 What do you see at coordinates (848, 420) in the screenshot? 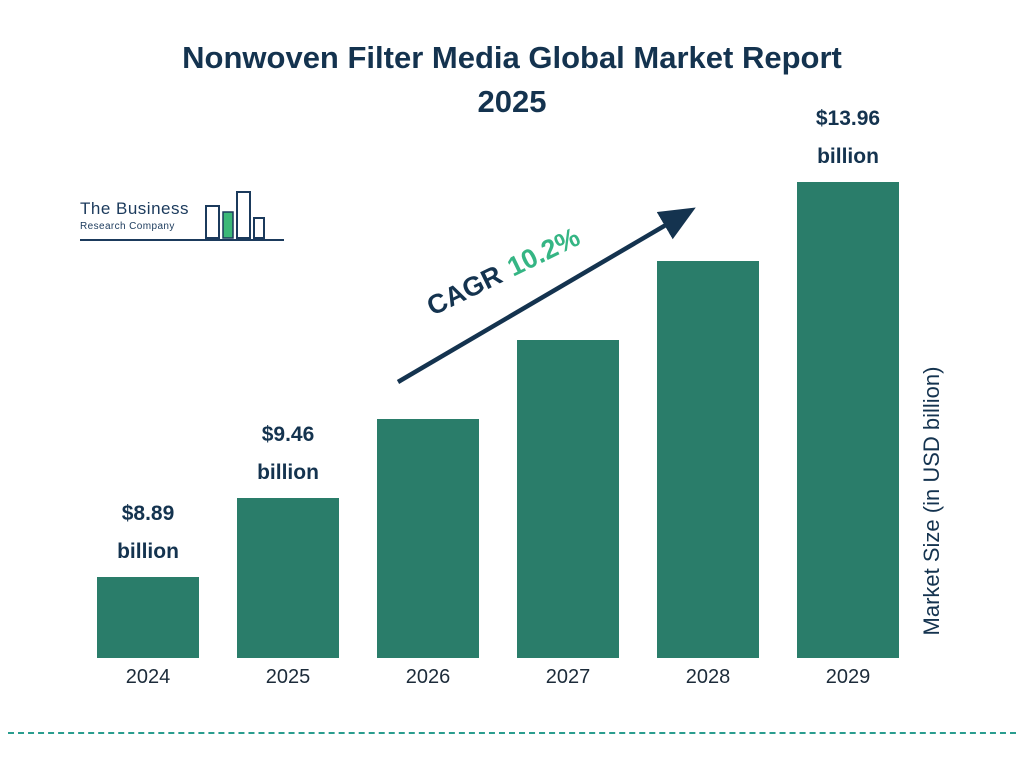
I see `bar-2029` at bounding box center [848, 420].